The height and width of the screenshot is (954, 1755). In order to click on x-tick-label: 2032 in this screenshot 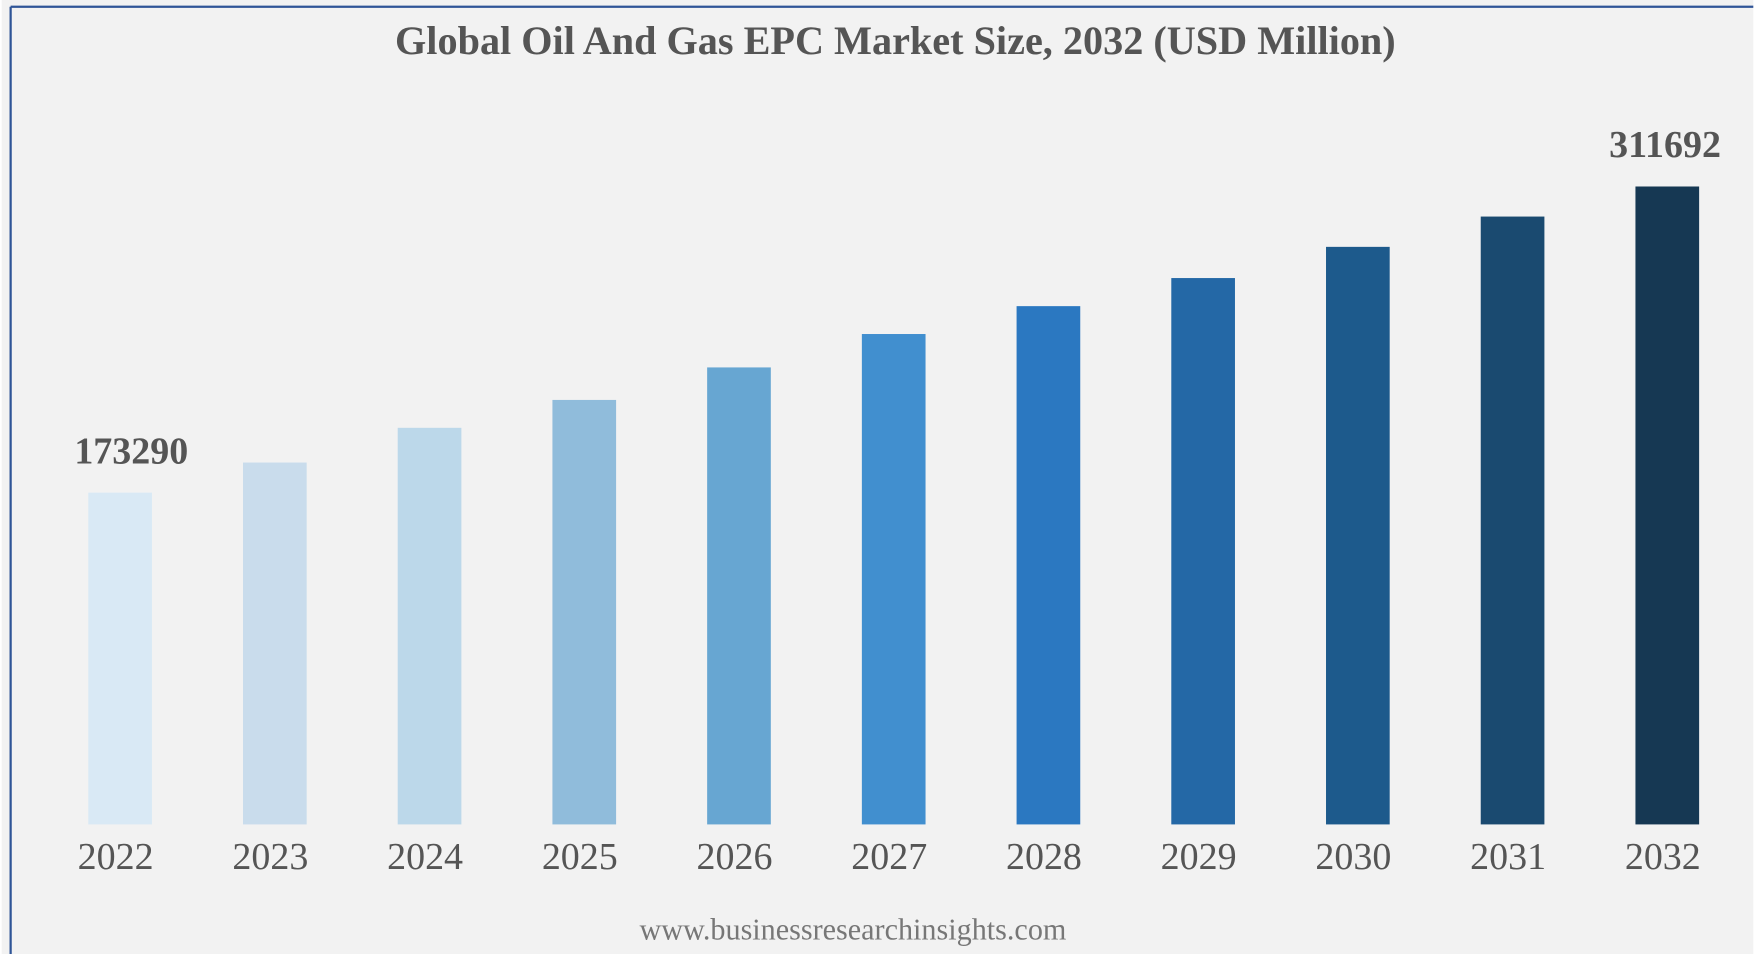, I will do `click(1663, 857)`.